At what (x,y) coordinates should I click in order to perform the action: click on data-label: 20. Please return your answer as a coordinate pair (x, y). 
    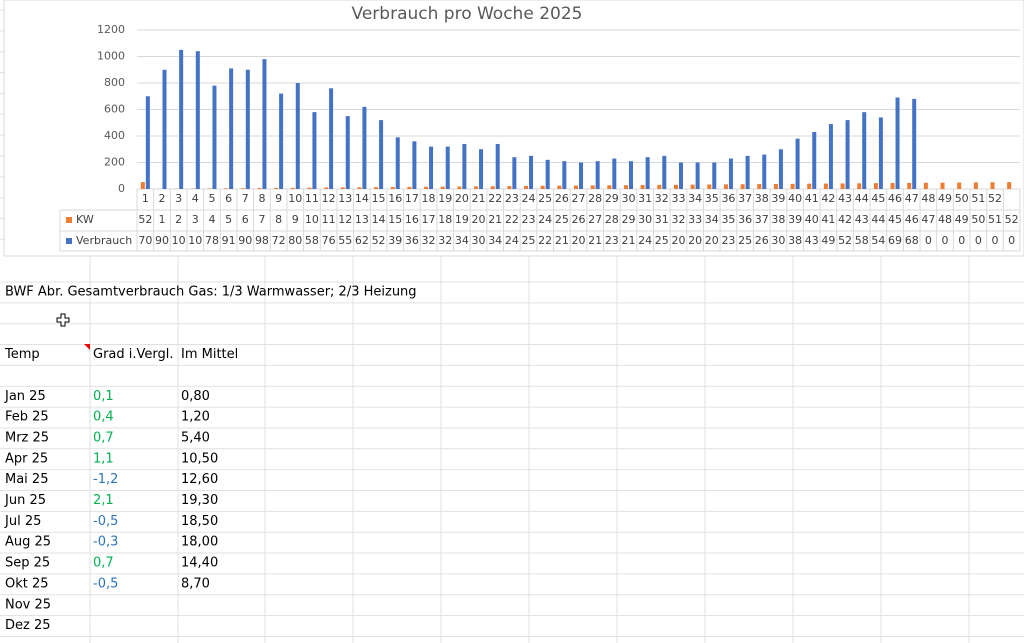
    Looking at the image, I should click on (695, 240).